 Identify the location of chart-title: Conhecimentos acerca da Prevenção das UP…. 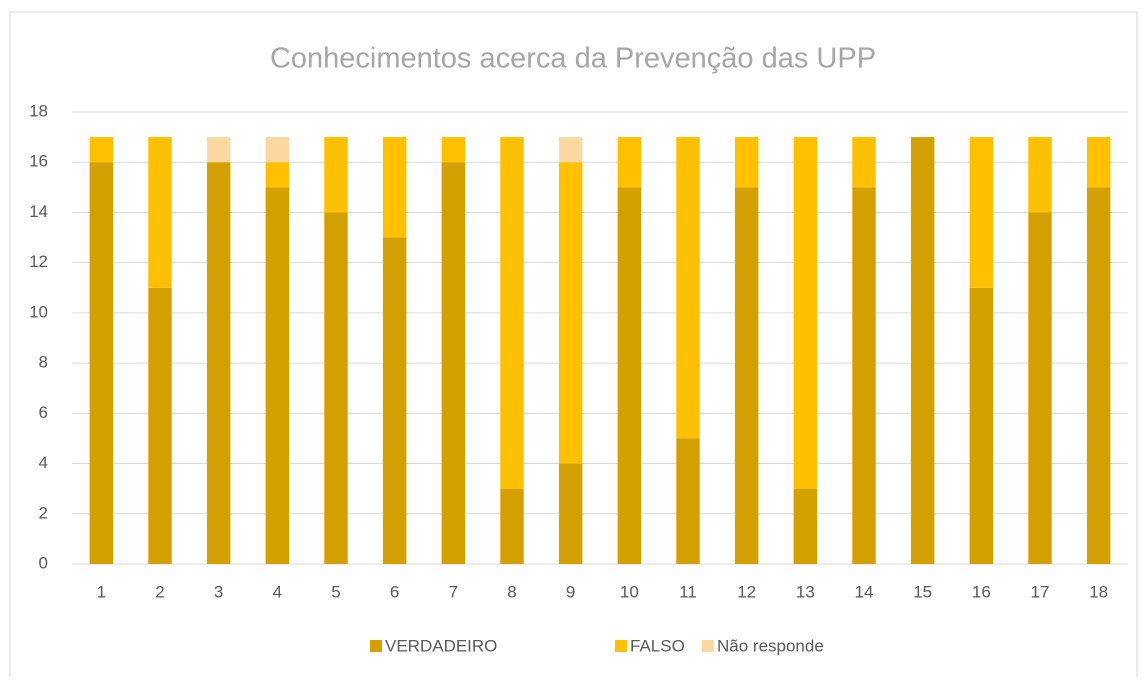
(573, 59).